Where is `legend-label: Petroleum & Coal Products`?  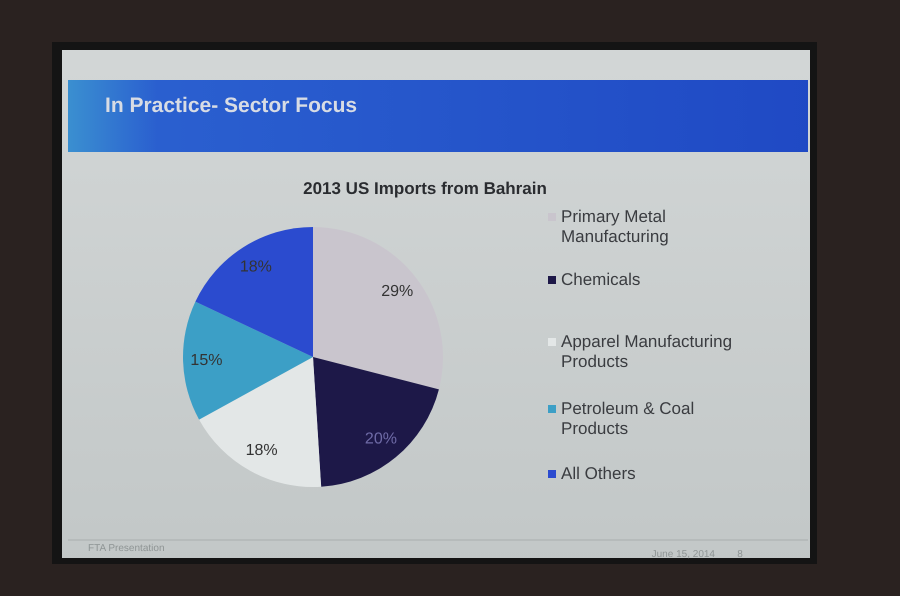 legend-label: Petroleum & Coal Products is located at coordinates (627, 418).